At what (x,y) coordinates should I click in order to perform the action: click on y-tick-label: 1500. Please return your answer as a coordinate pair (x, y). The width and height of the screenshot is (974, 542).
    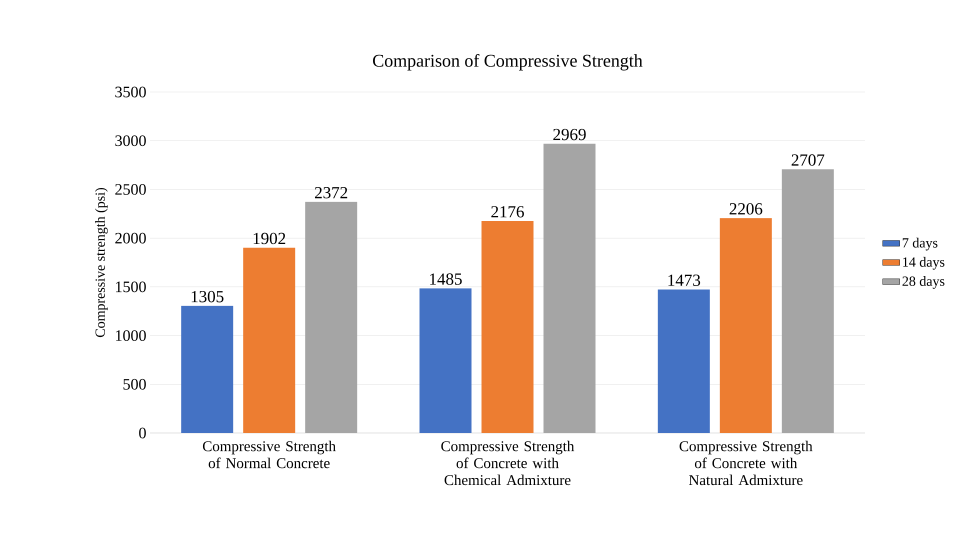
    Looking at the image, I should click on (131, 286).